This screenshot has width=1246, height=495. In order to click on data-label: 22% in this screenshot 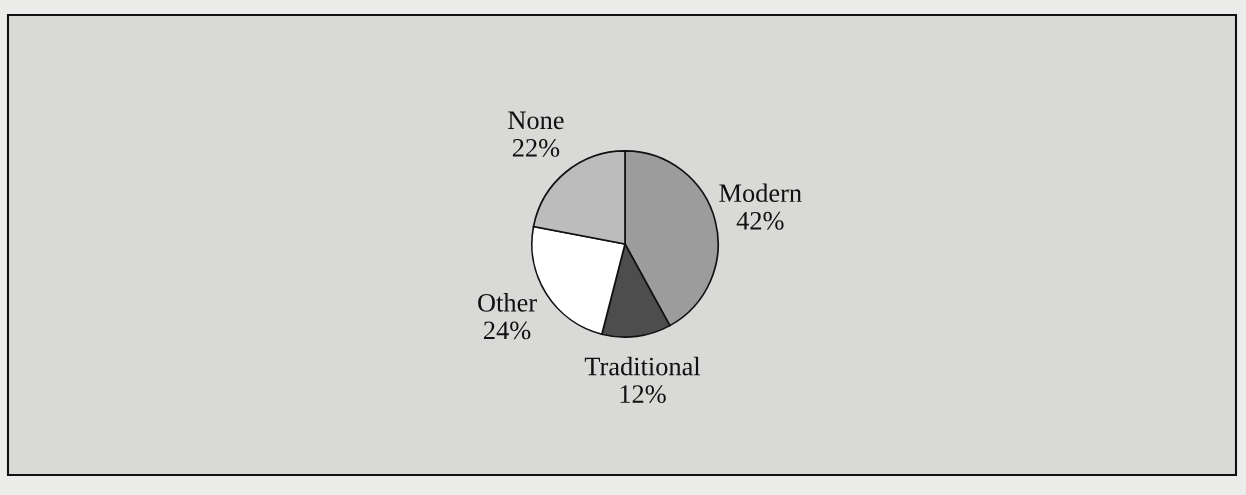, I will do `click(536, 147)`.